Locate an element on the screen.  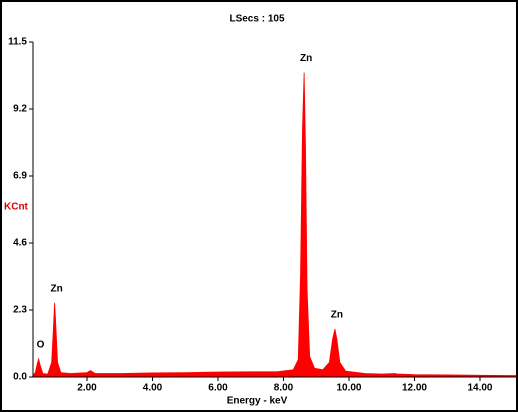
x-tick-label: 8.00 is located at coordinates (284, 388).